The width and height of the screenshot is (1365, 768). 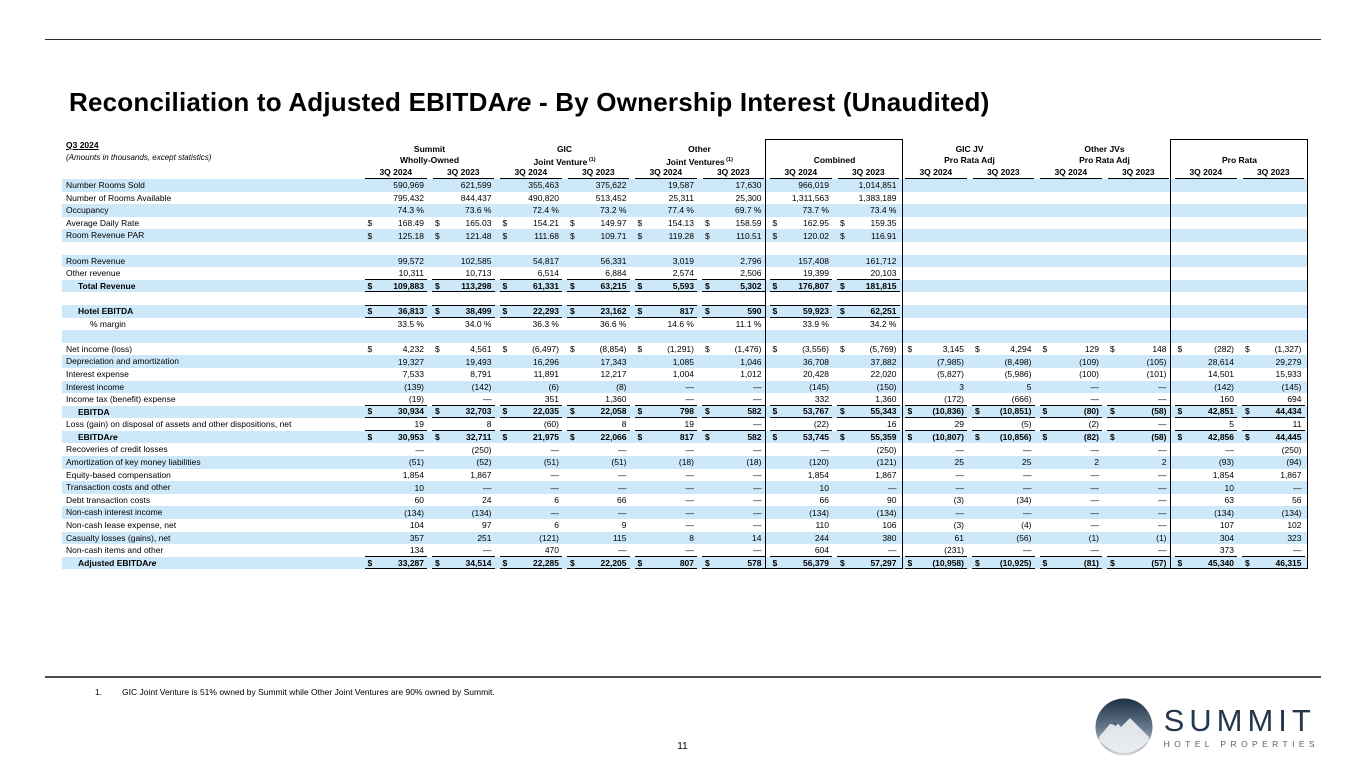 I want to click on cell-value: (121), so click(x=549, y=537).